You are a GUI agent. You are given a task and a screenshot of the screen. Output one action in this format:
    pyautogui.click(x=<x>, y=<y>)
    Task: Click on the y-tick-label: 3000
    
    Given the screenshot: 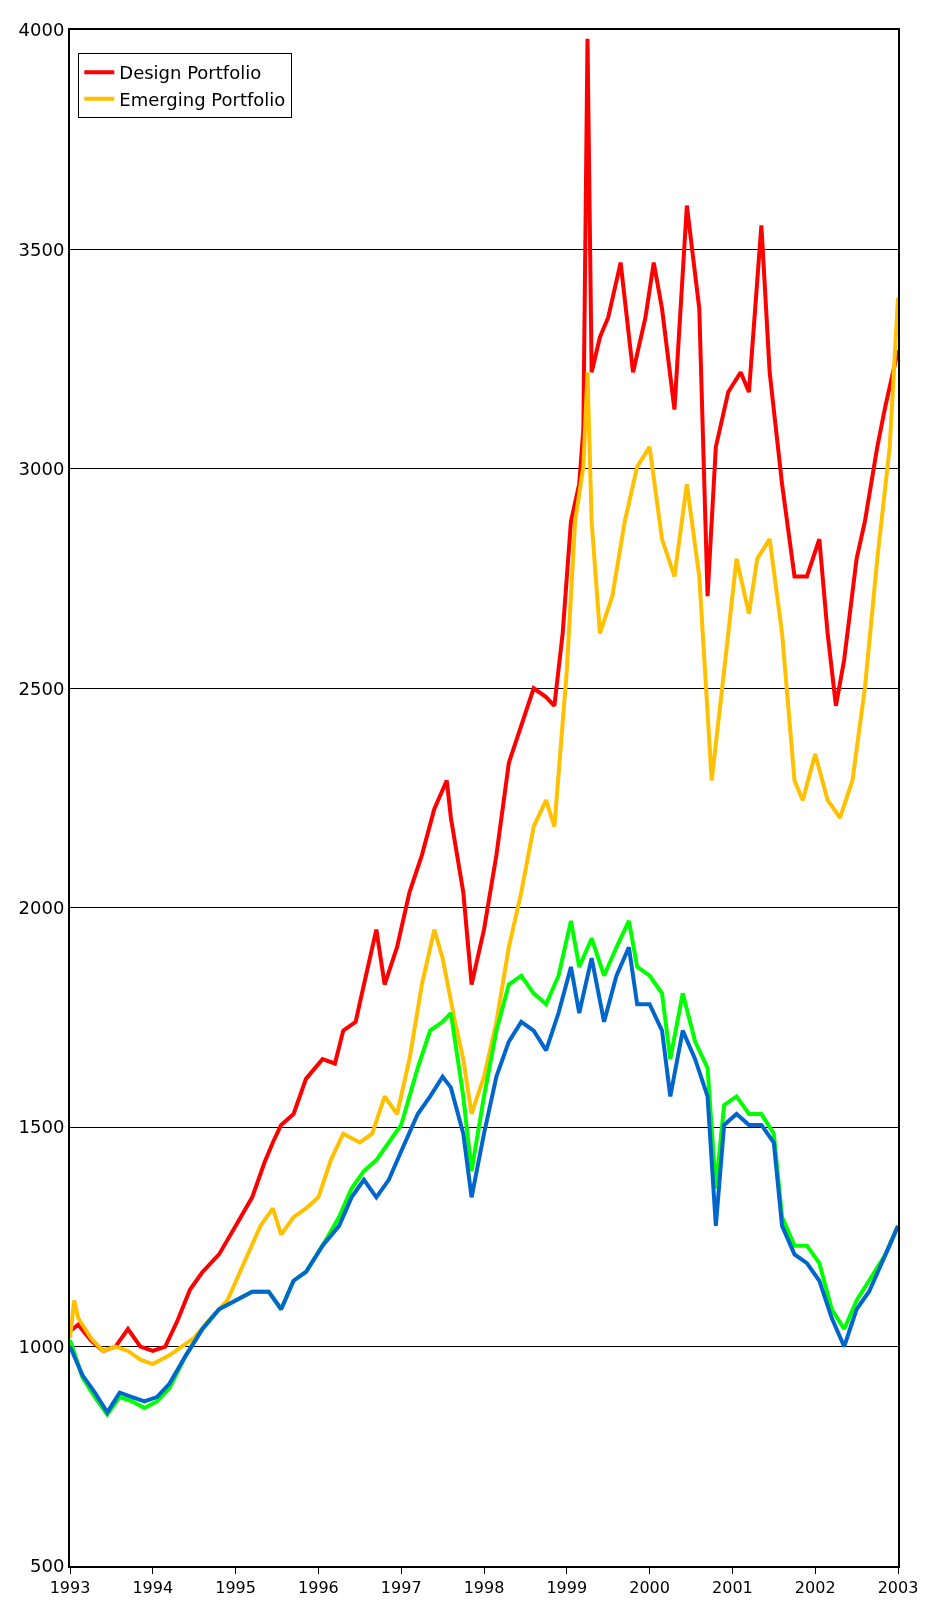 What is the action you would take?
    pyautogui.click(x=41, y=469)
    